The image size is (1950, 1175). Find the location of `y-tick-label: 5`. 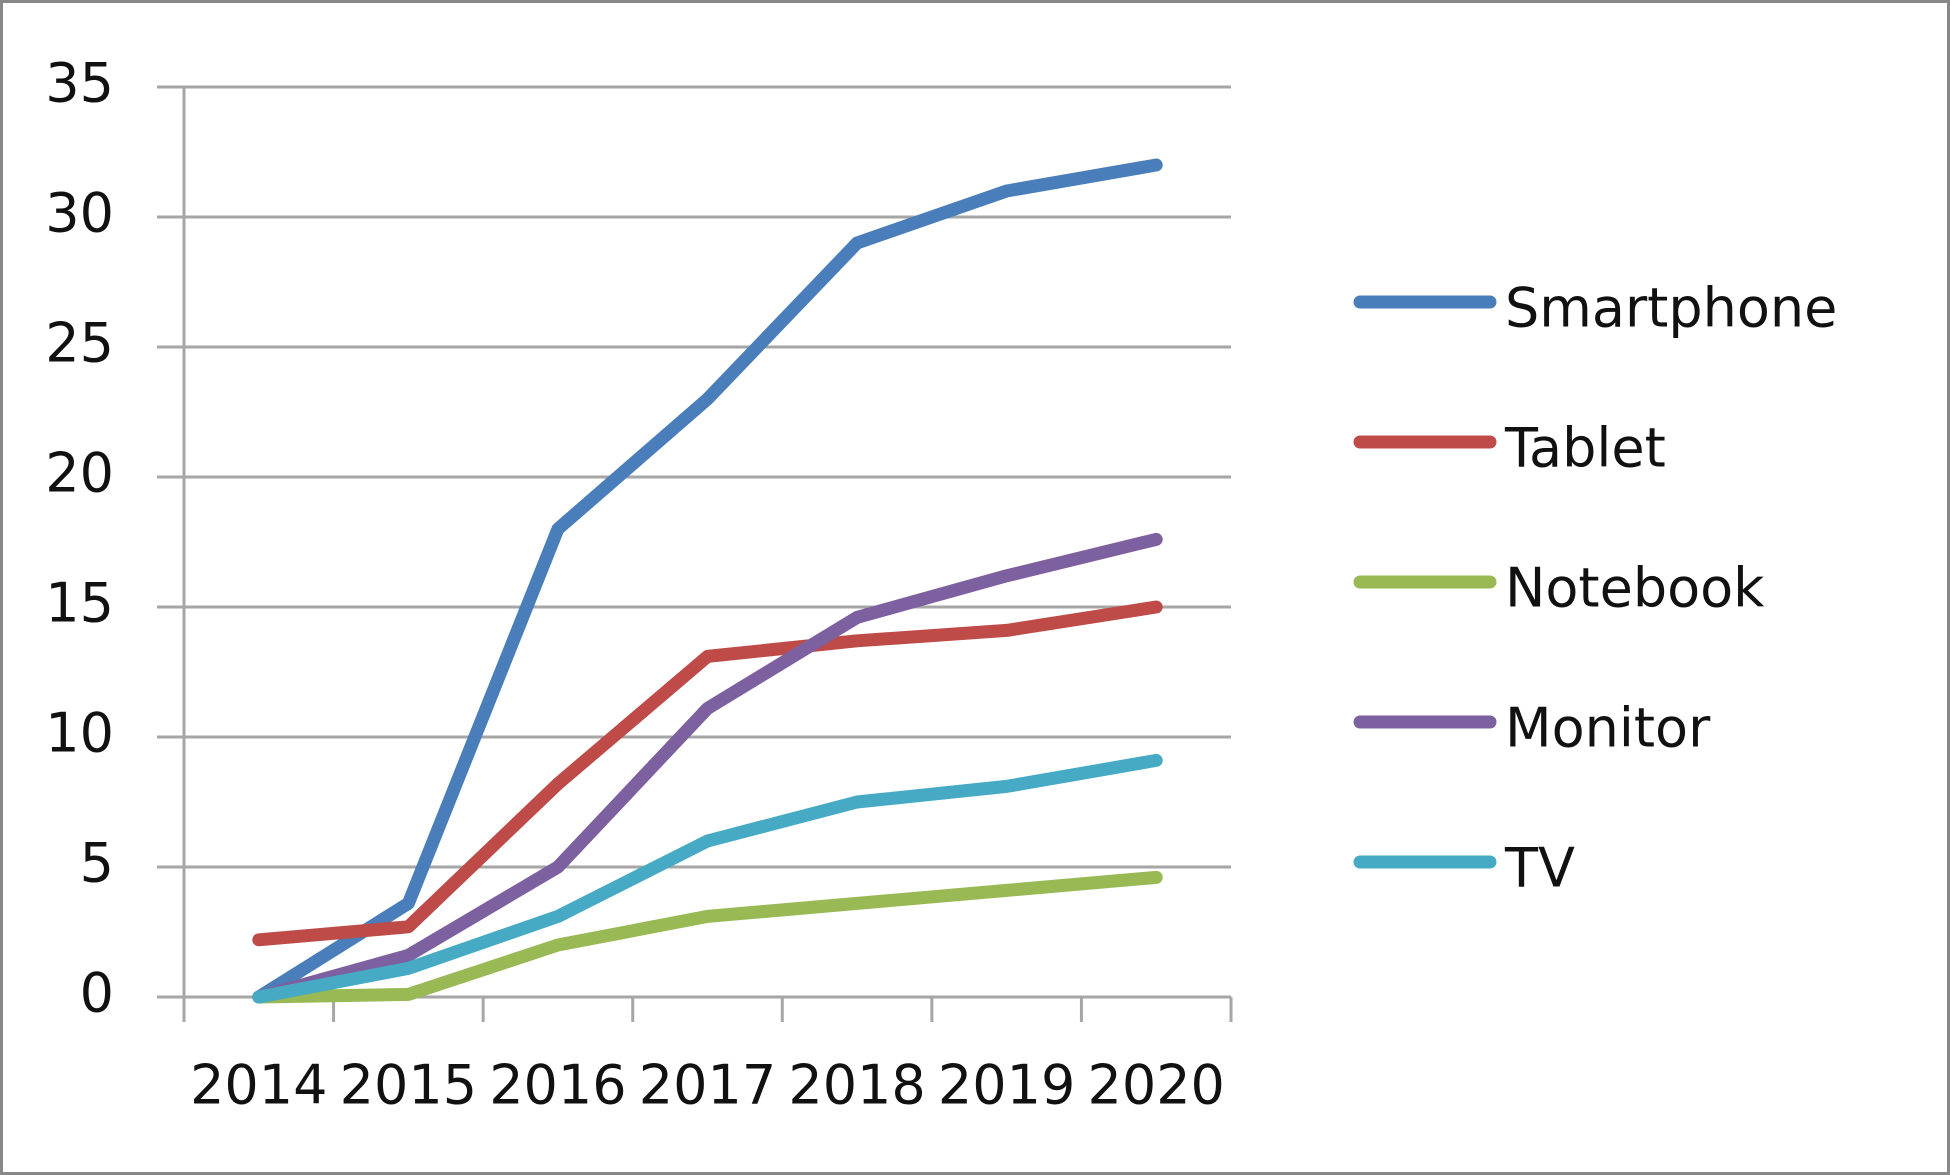

y-tick-label: 5 is located at coordinates (97, 863).